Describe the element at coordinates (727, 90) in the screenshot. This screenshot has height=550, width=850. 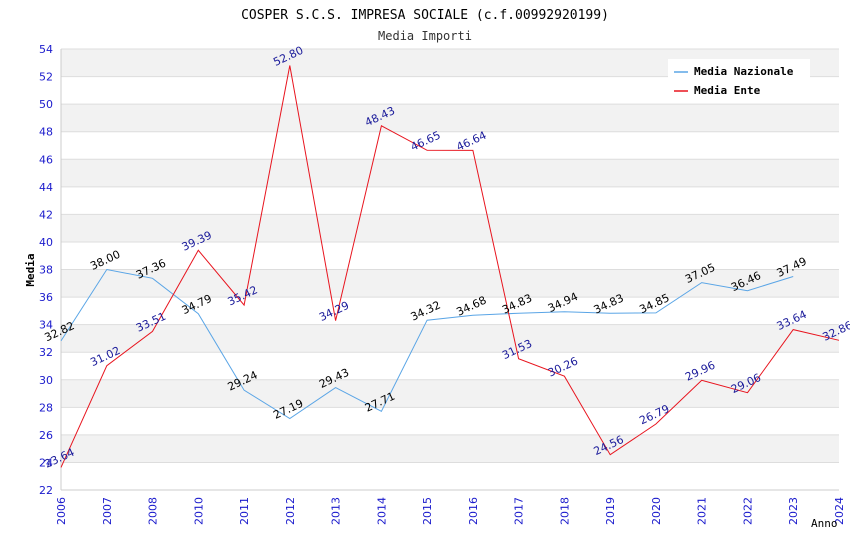
I see `legend-label-media-ente: Media Ente` at that location.